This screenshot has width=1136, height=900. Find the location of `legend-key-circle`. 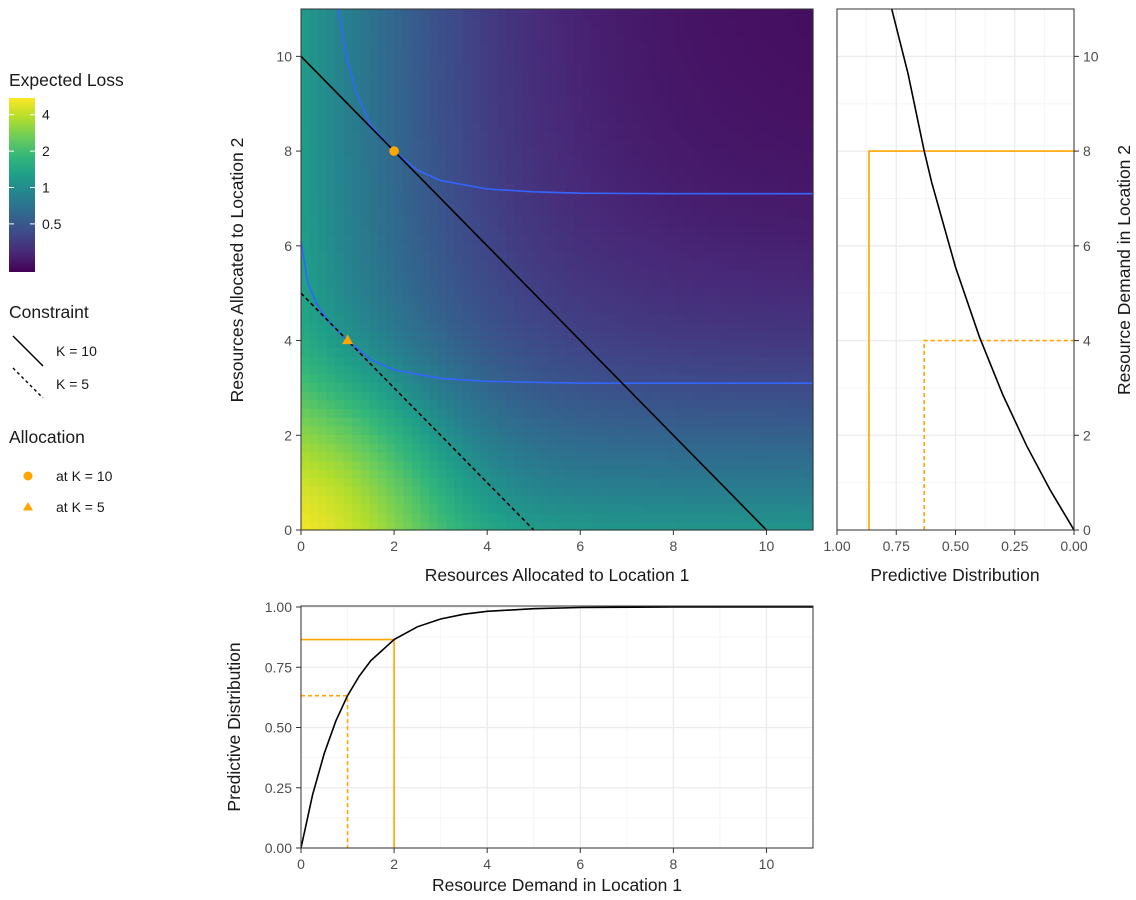

legend-key-circle is located at coordinates (28, 476).